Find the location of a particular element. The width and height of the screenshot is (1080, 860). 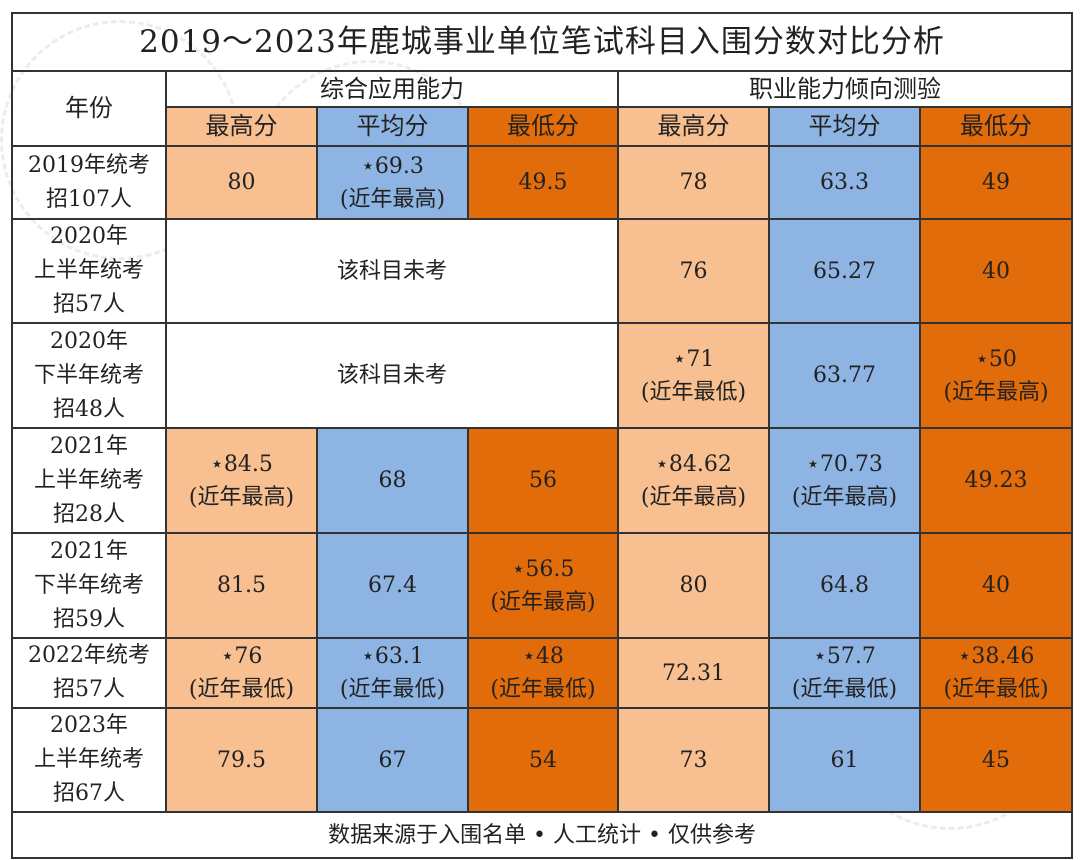

year-cell: 2021年 上半年统考 招28人 is located at coordinates (89, 480).